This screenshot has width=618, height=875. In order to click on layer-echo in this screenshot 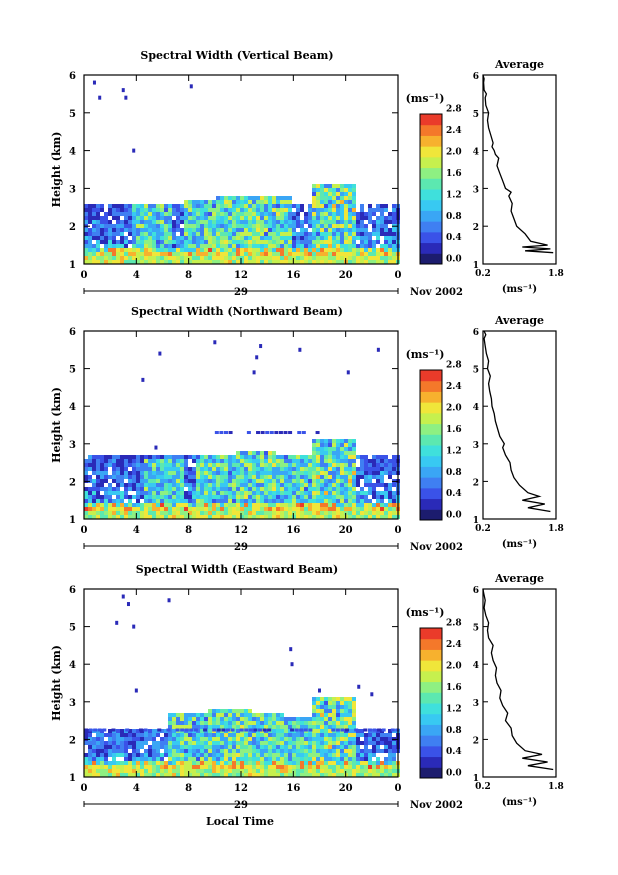, I will do `click(365, 730)`.